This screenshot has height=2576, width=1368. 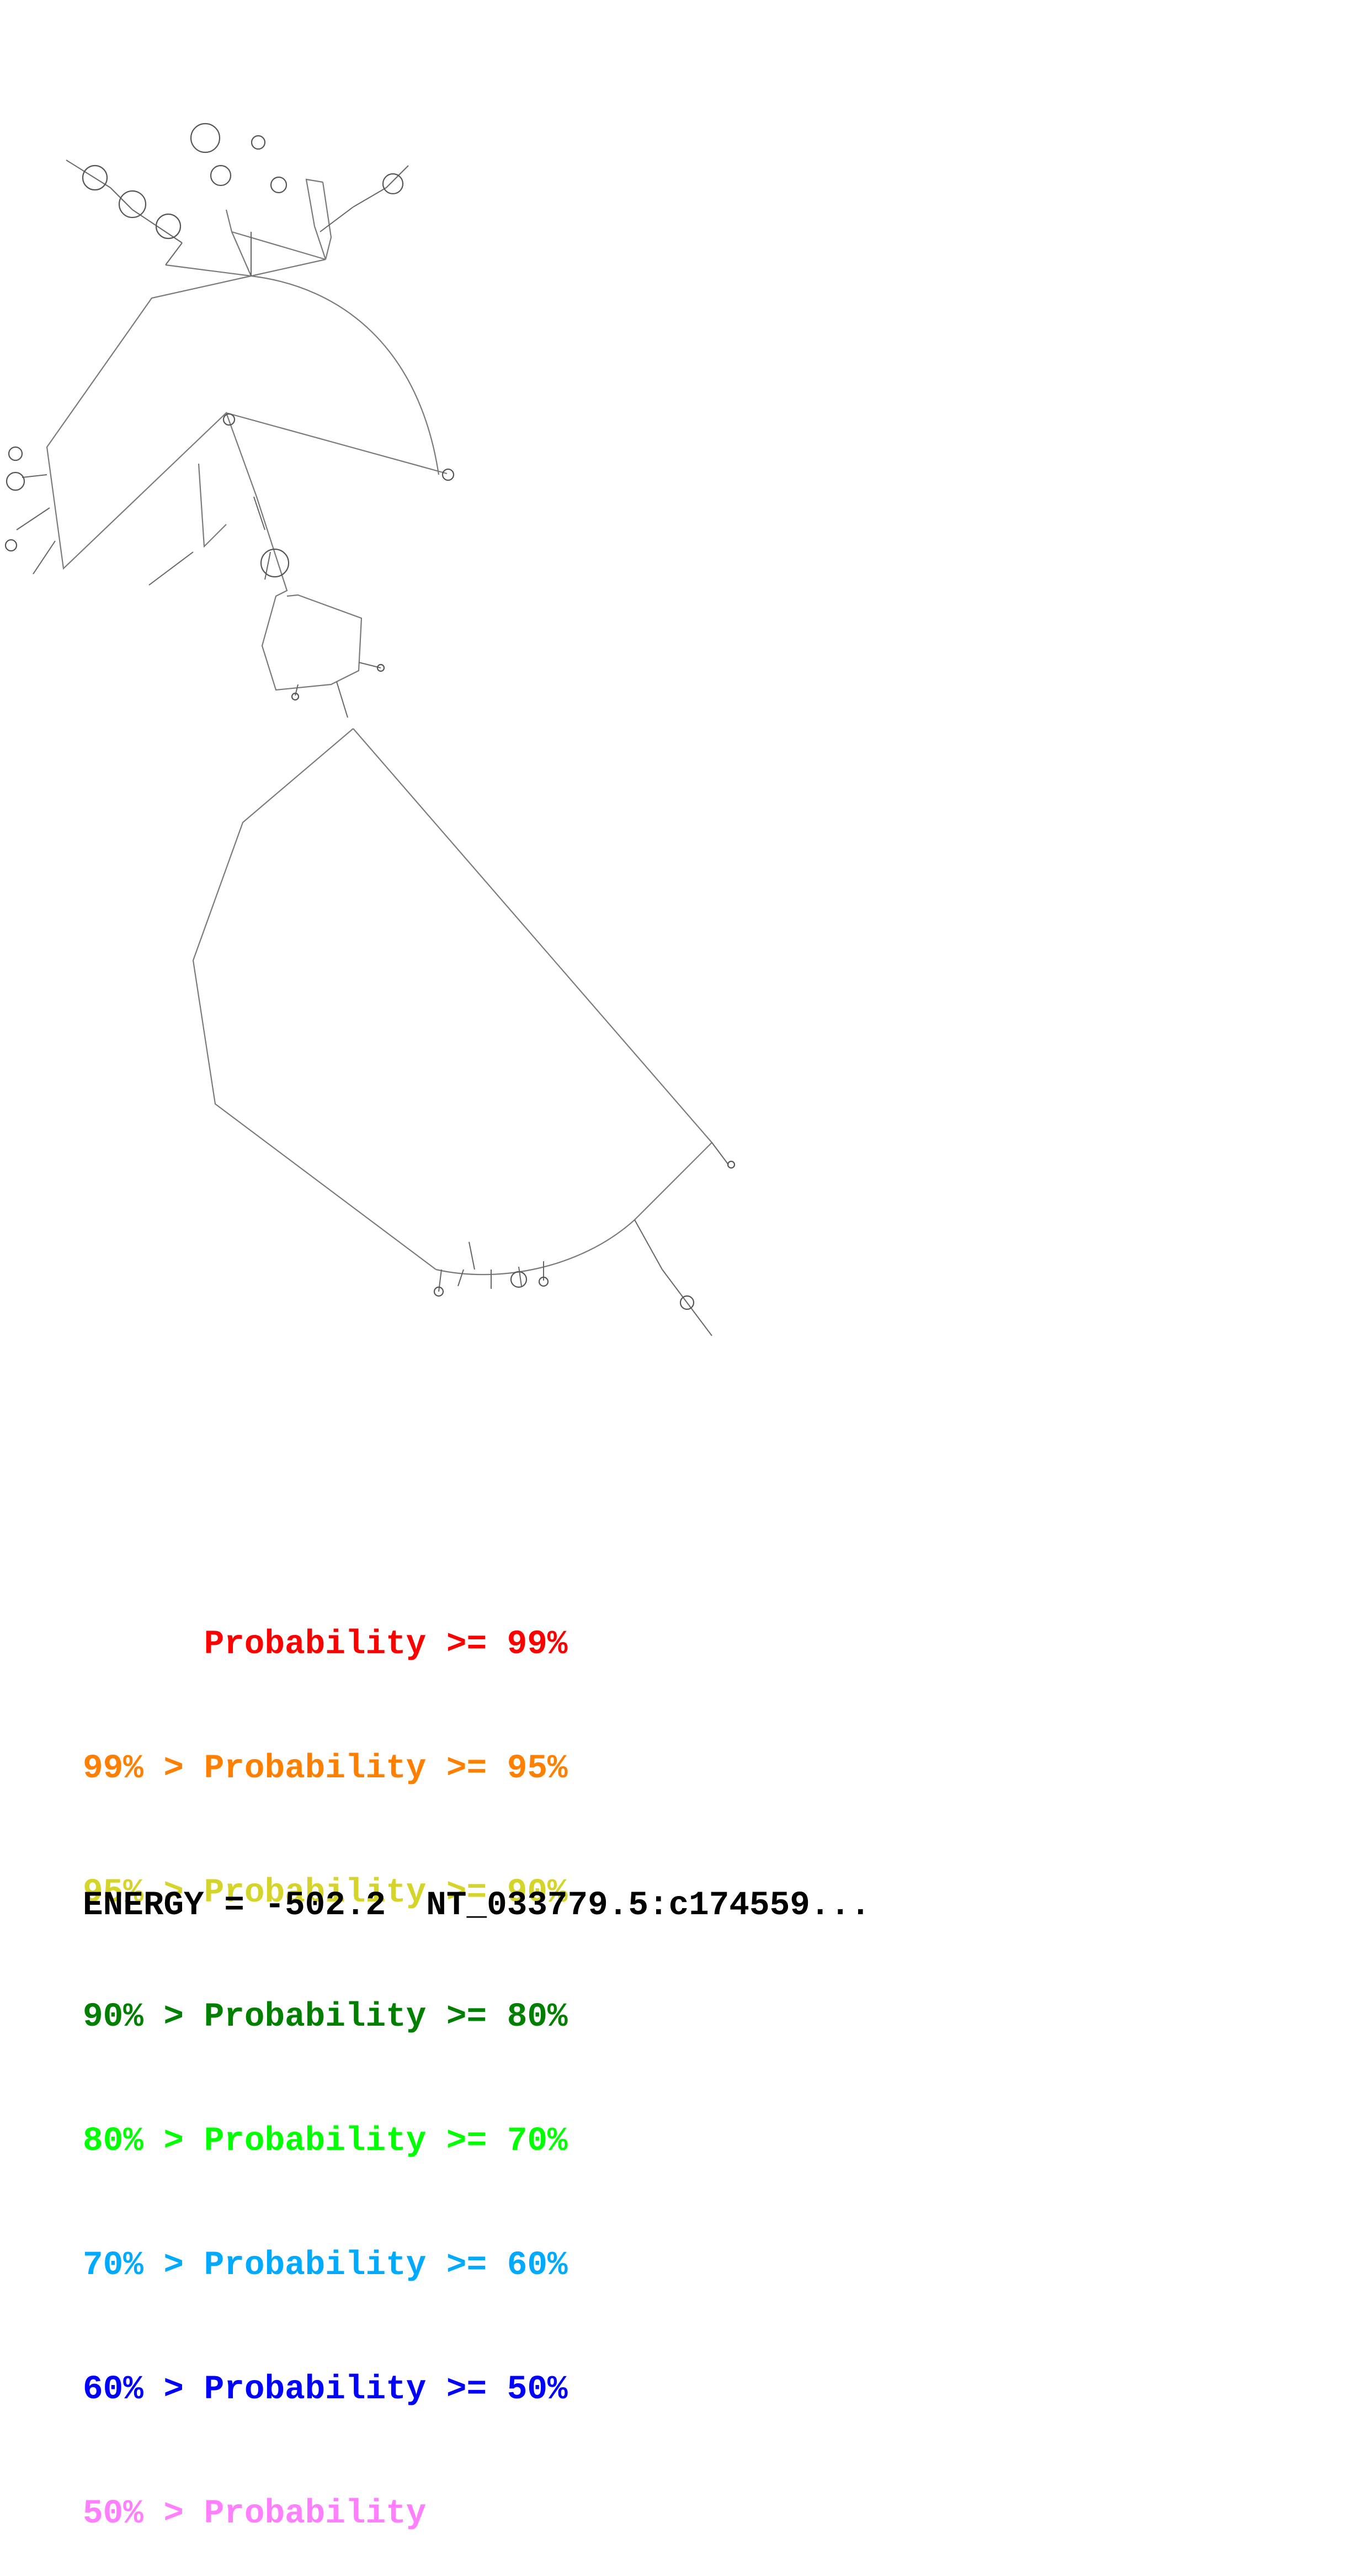 I want to click on legend-prefix: 90% >, so click(x=144, y=2017).